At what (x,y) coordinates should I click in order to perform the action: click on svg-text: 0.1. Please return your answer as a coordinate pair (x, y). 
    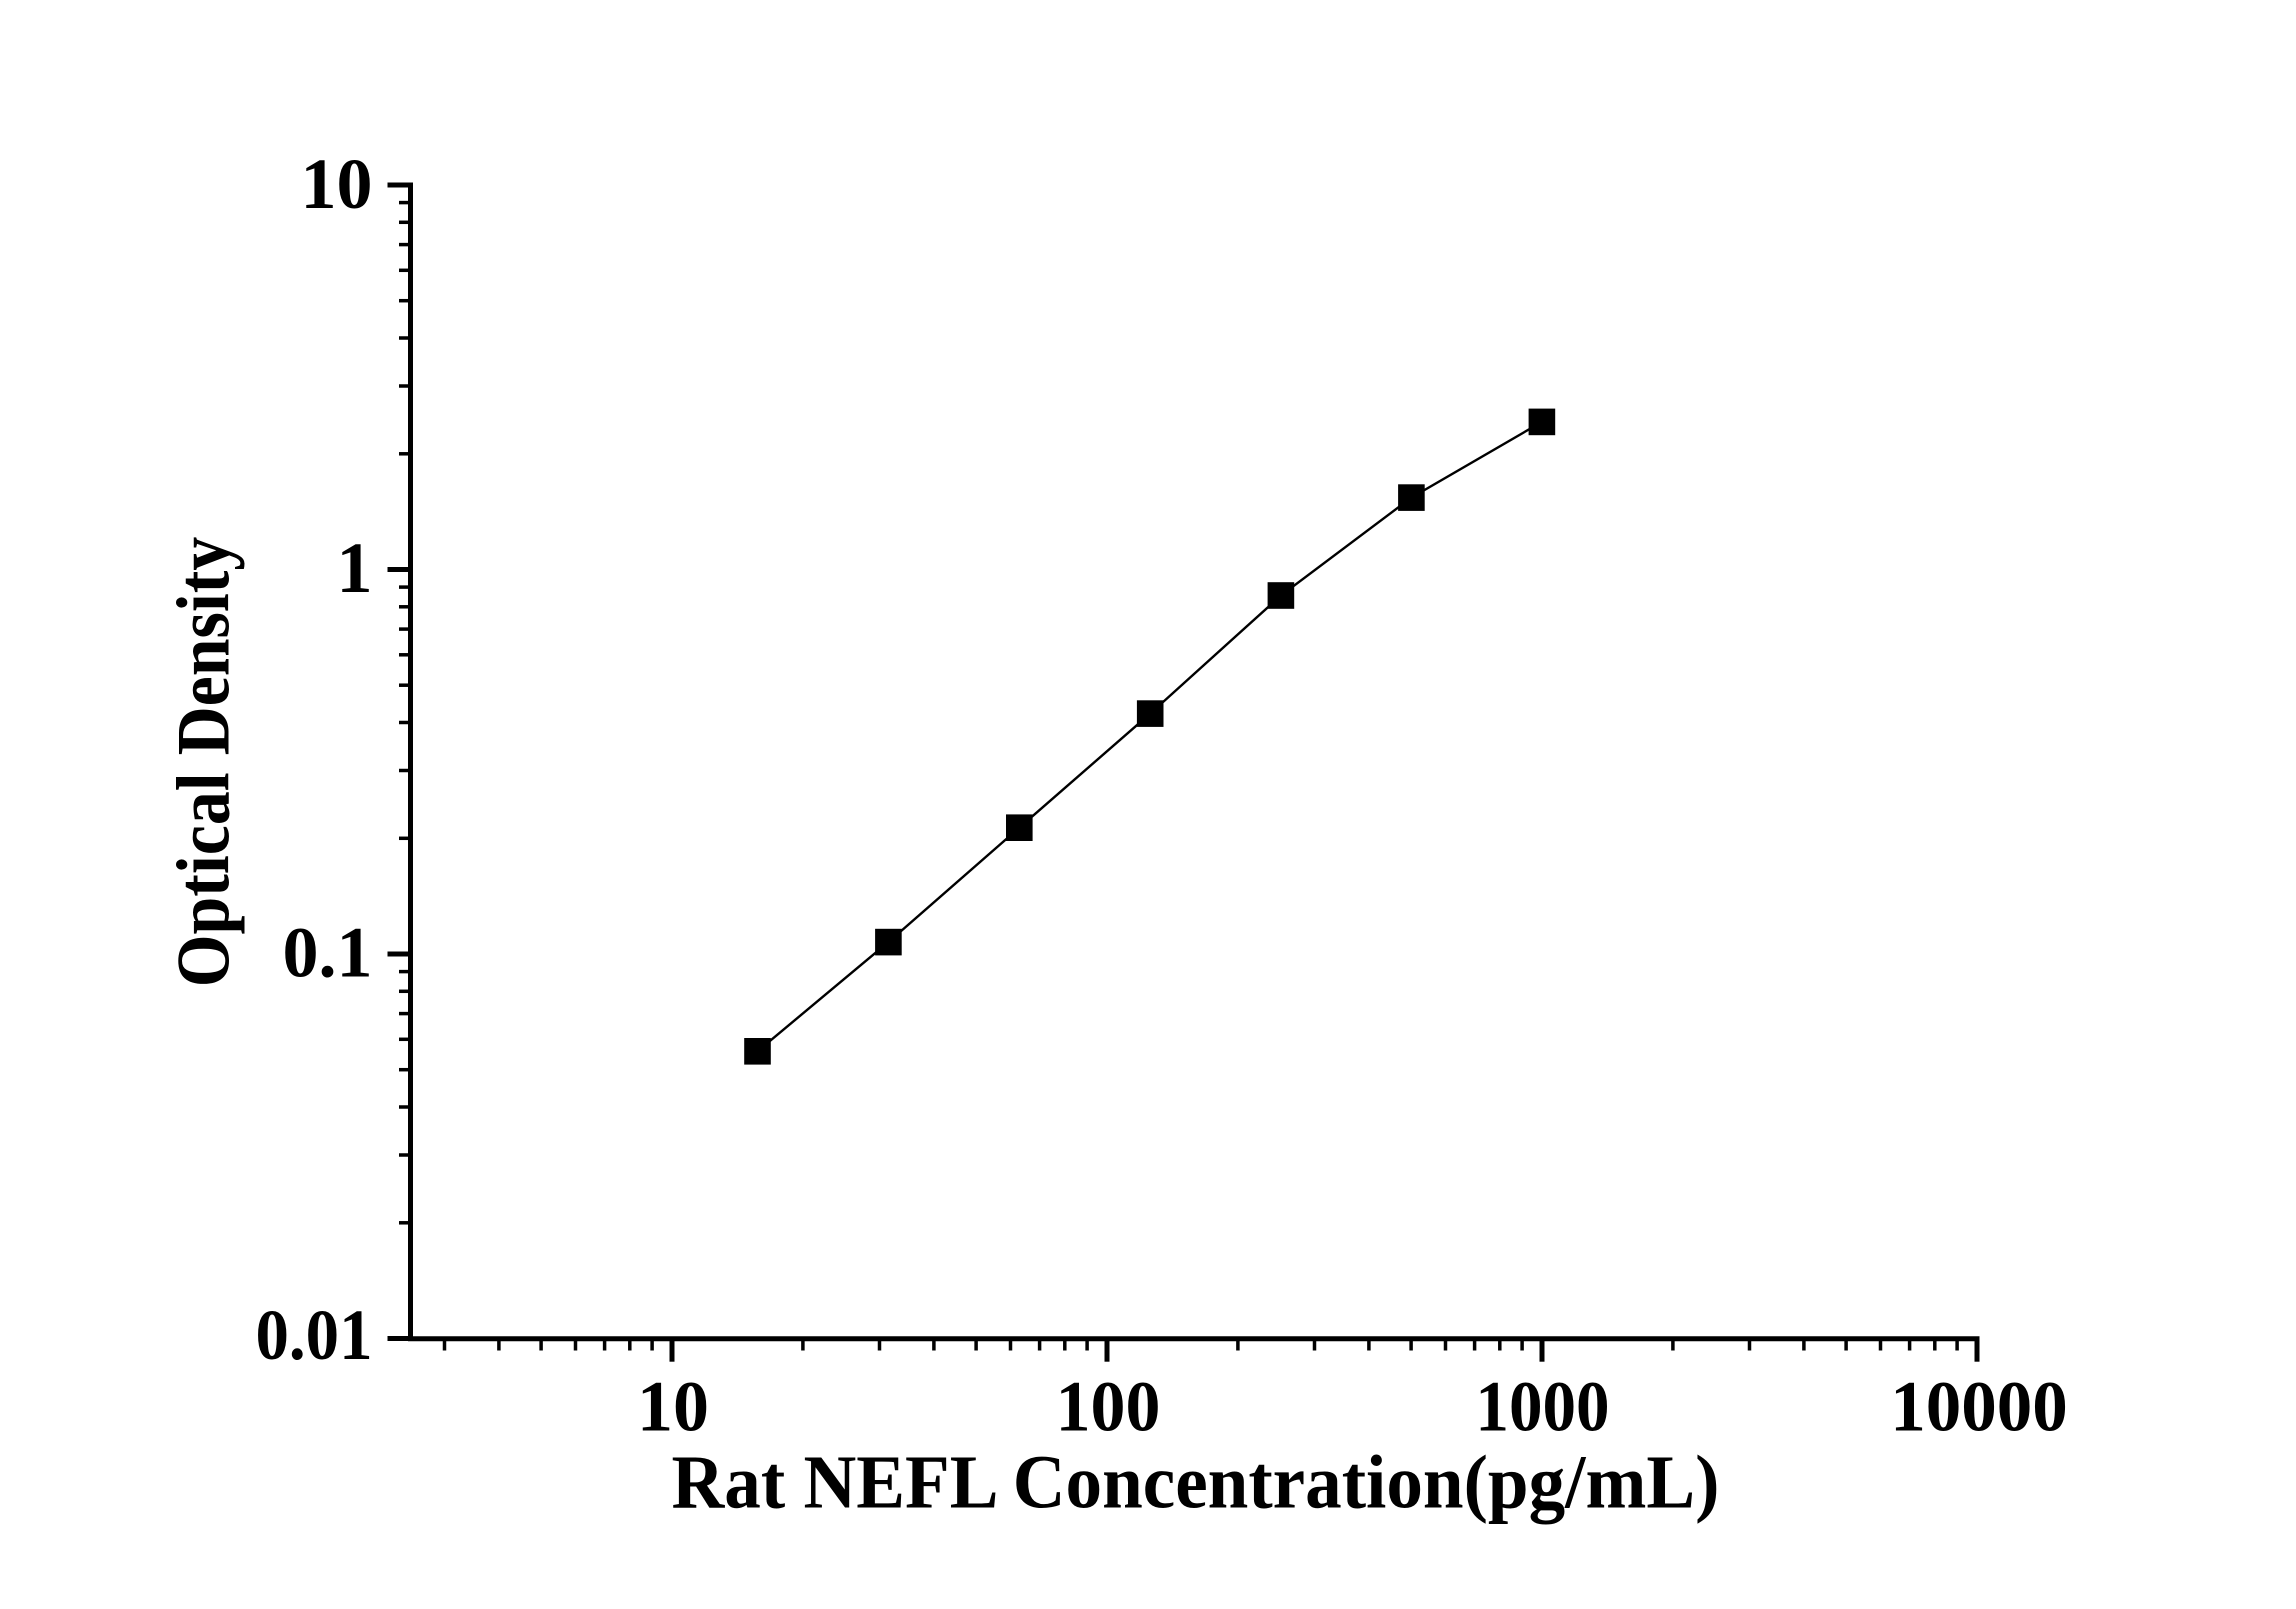
    Looking at the image, I should click on (328, 952).